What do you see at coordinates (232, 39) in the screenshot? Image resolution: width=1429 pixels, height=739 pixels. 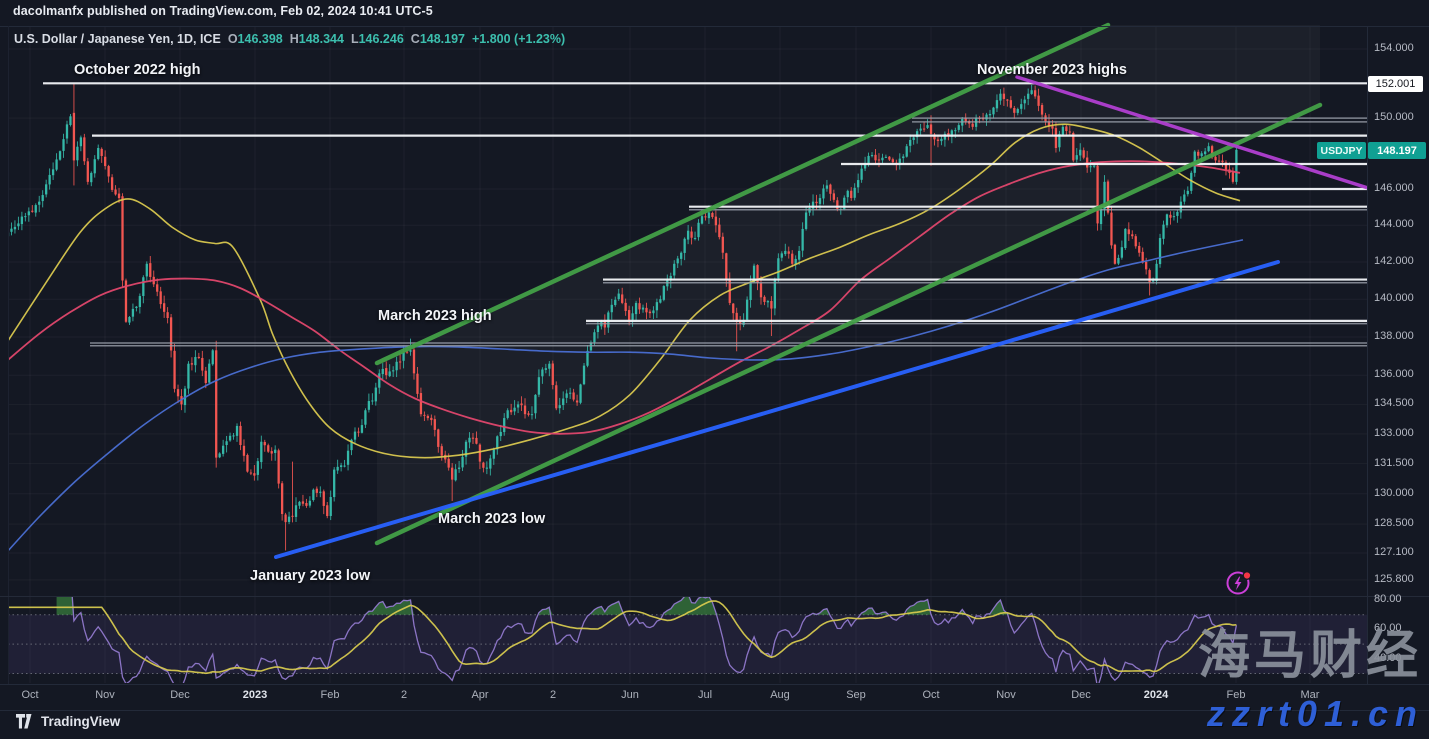 I see `ohlc-field-label: O` at bounding box center [232, 39].